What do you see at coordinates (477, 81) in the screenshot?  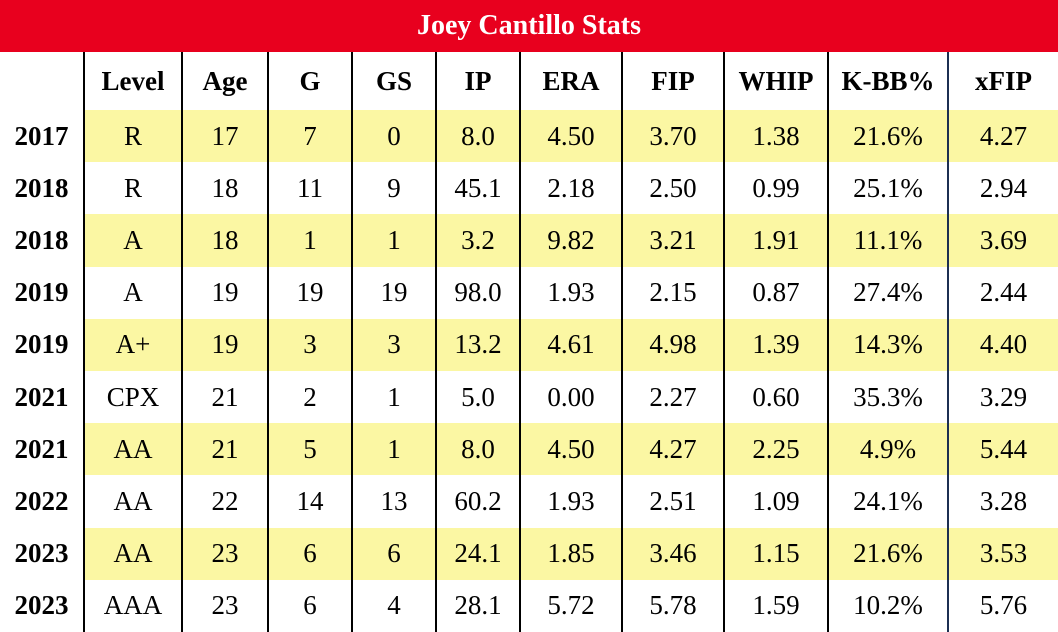 I see `column-header-ip: IP` at bounding box center [477, 81].